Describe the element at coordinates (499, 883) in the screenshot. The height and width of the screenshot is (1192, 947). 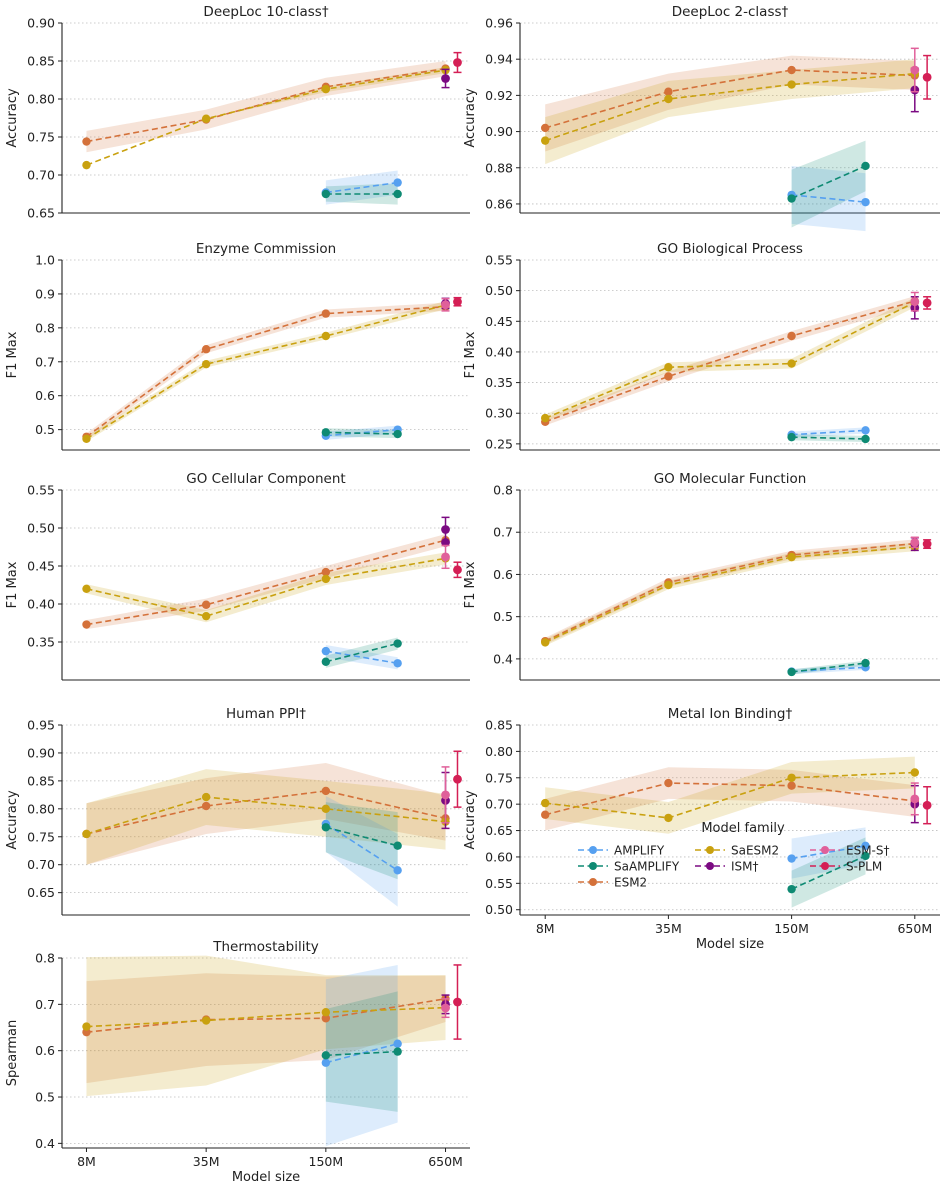
I see `y-tick-label: 0.55` at that location.